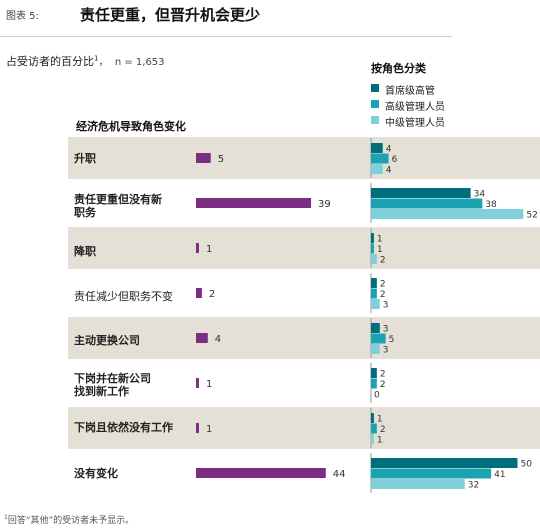 This screenshot has width=540, height=528. Describe the element at coordinates (123, 427) in the screenshot. I see `category-label: 下岗且依然没有工作` at that location.